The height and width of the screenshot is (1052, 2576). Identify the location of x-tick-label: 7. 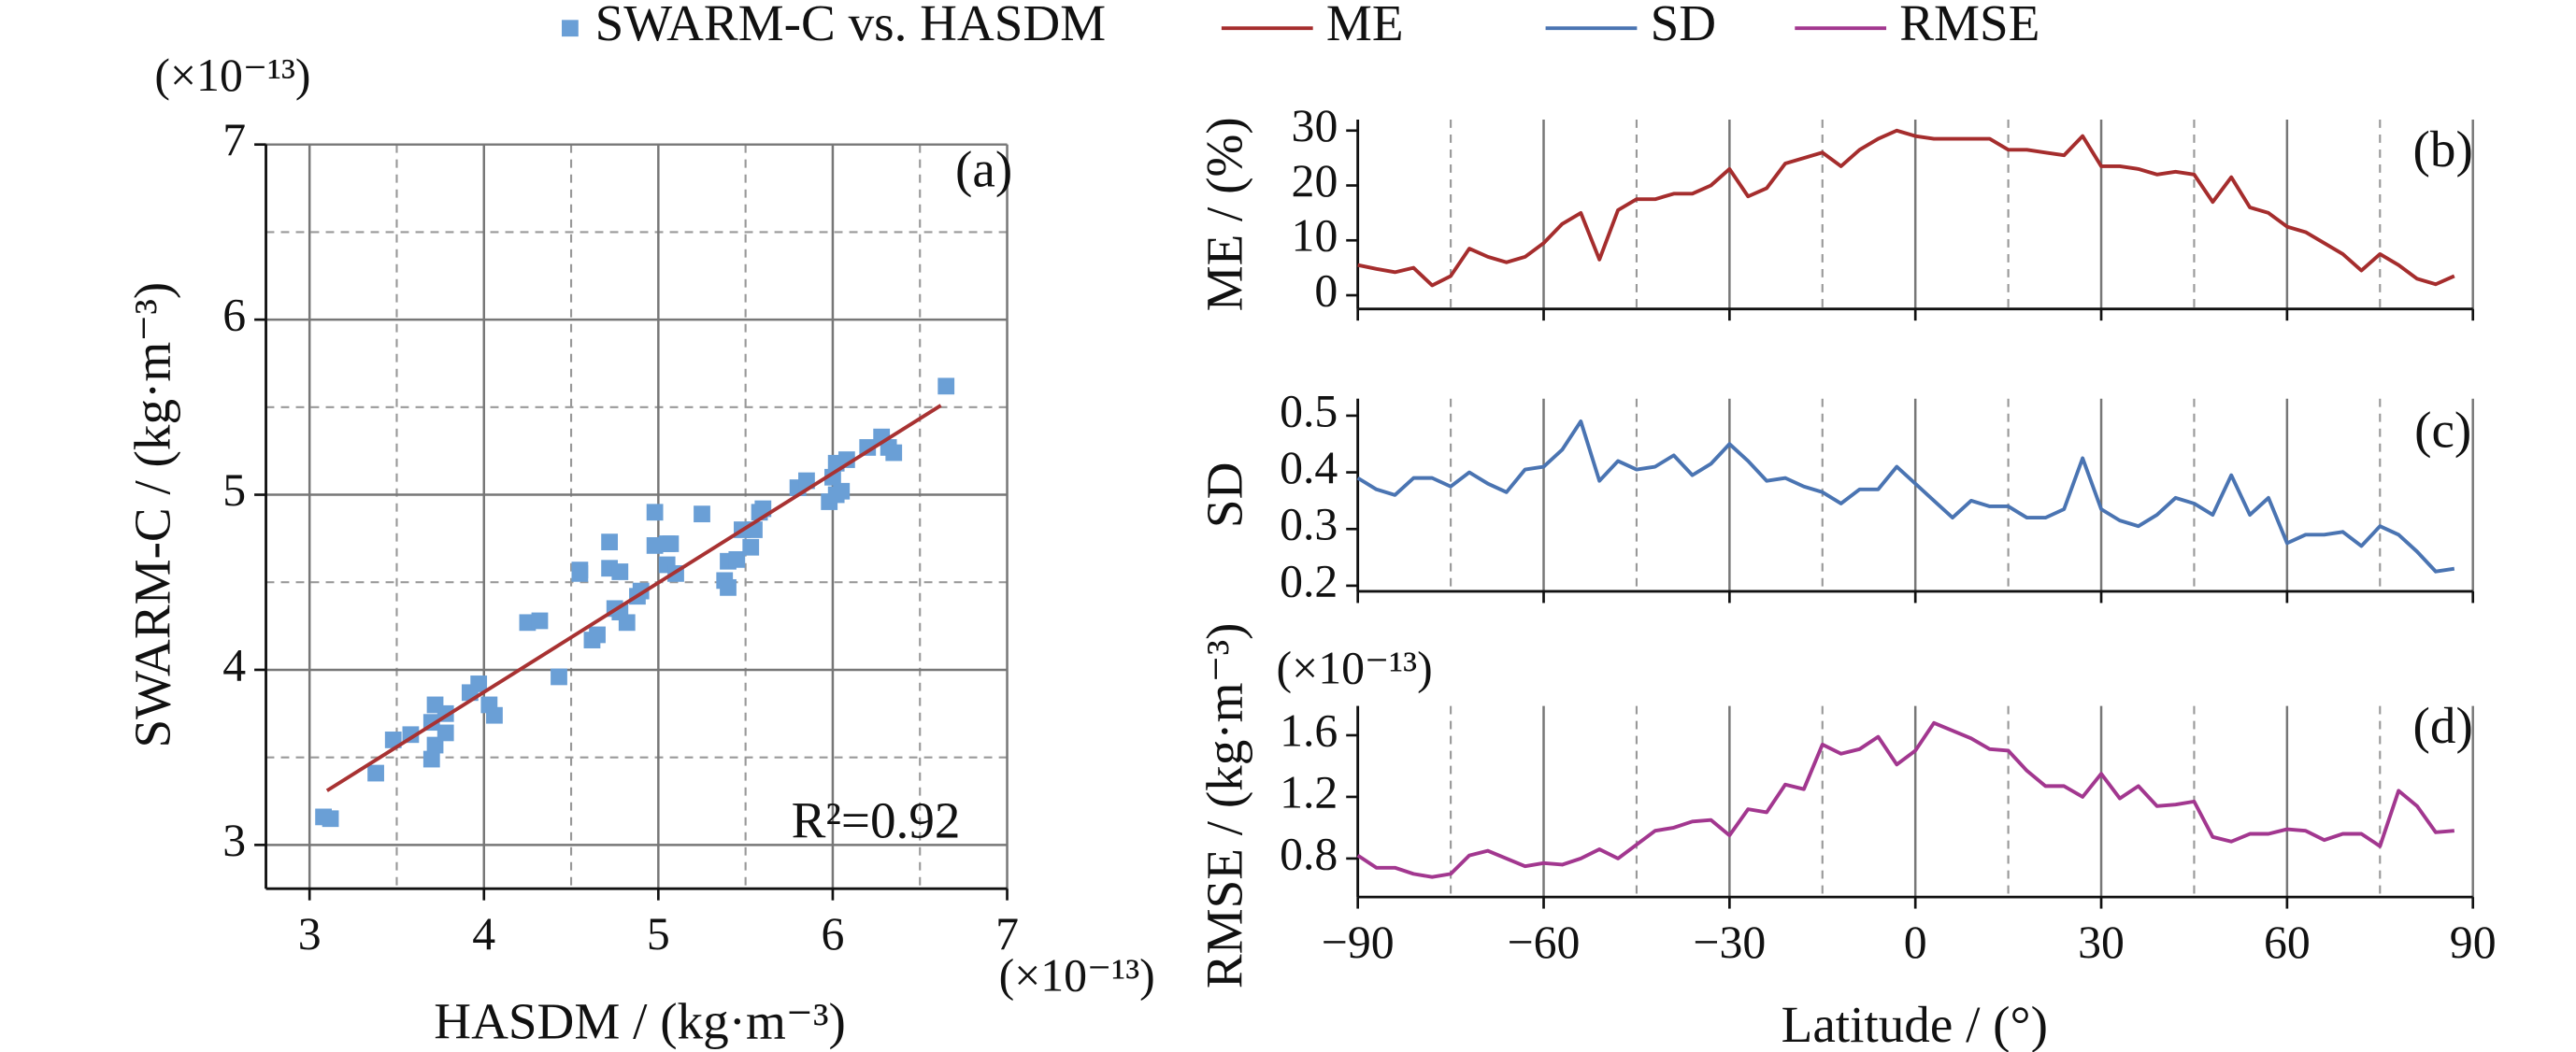
(1007, 934).